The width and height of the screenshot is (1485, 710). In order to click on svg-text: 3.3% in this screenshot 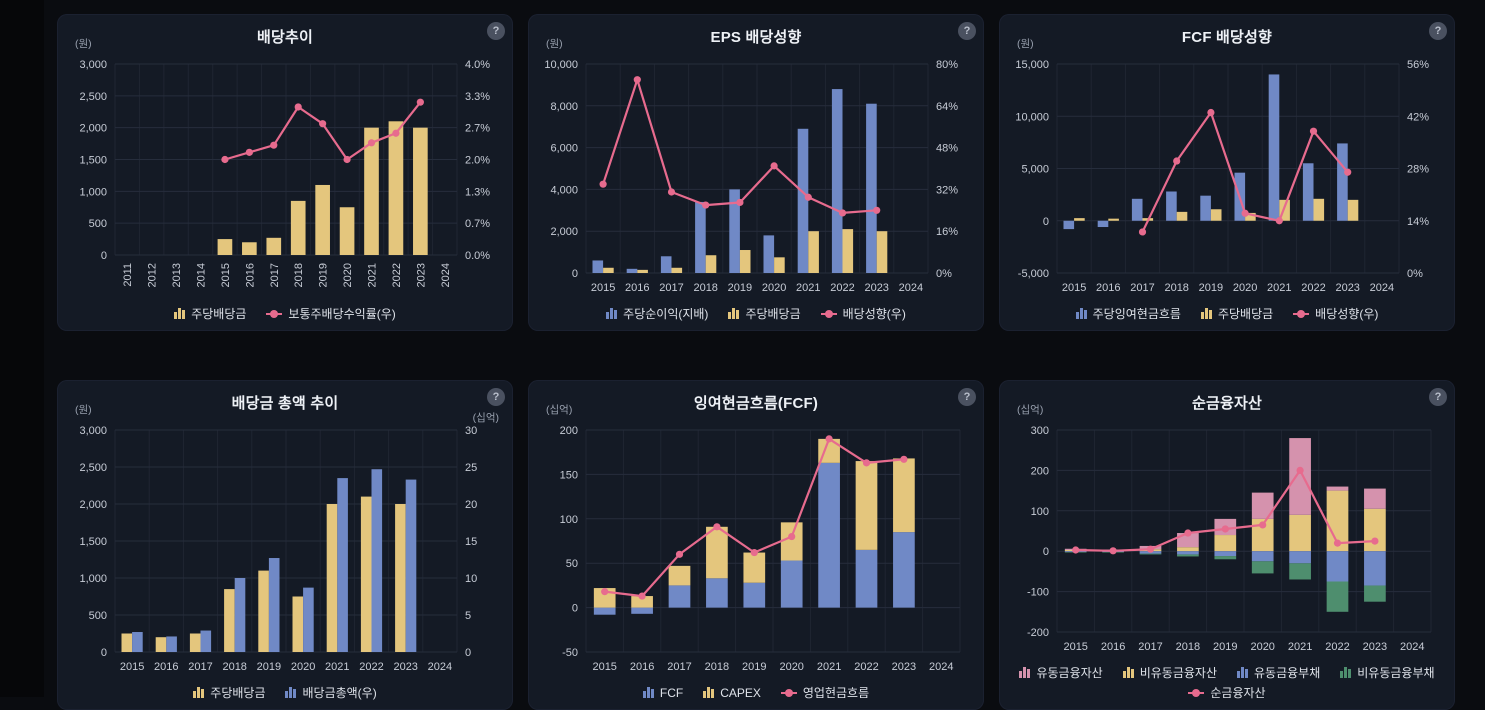, I will do `click(477, 97)`.